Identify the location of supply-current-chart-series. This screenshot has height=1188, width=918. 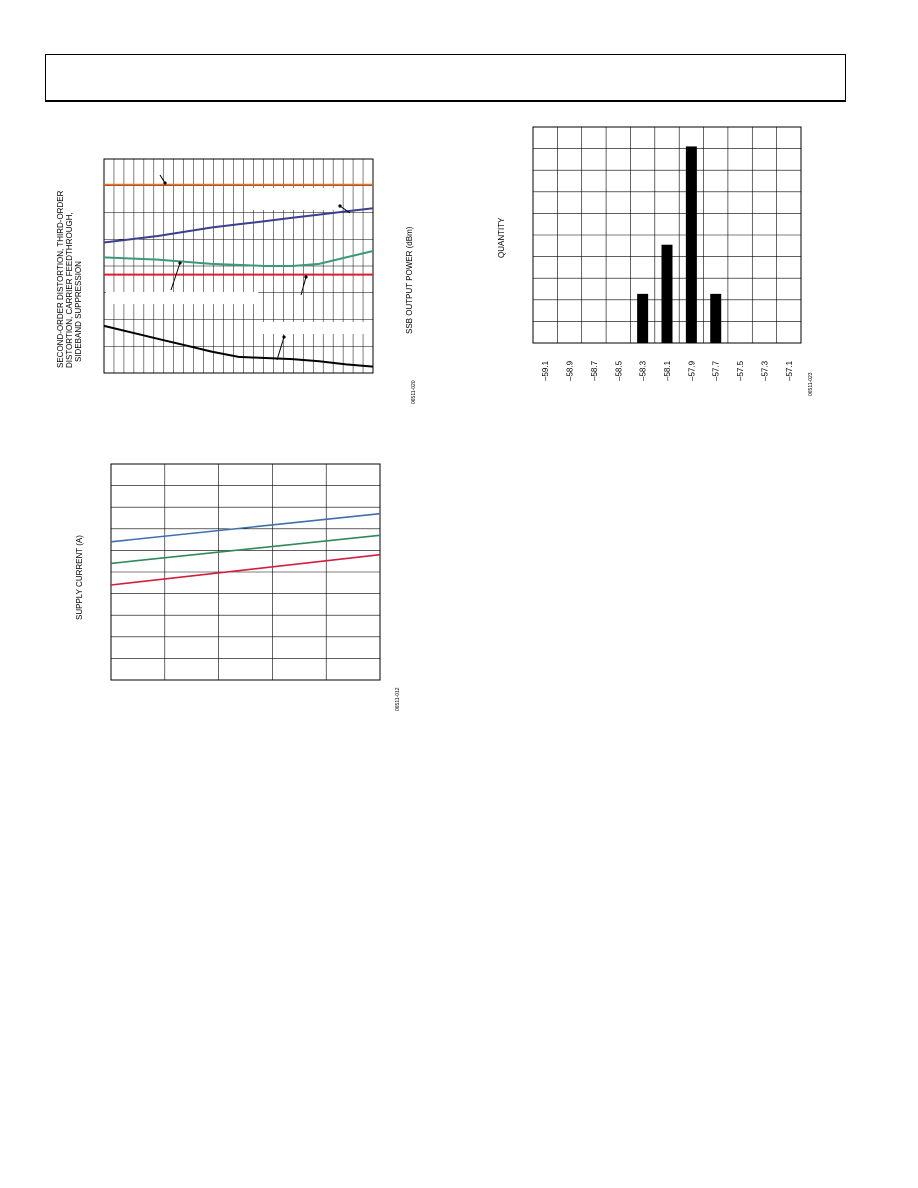
(245, 549).